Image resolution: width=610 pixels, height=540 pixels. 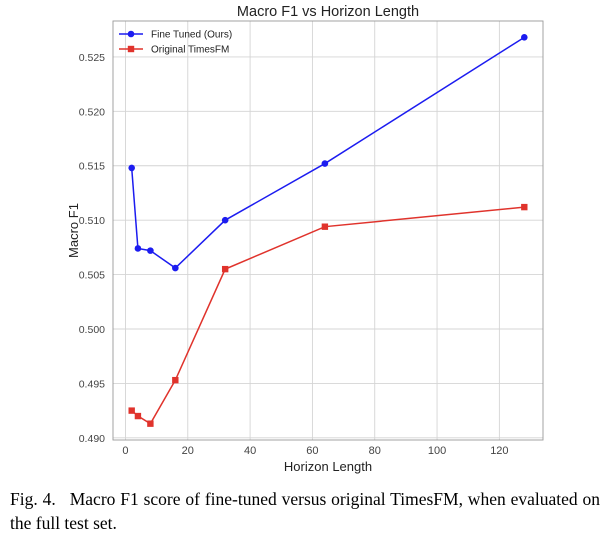 I want to click on x-tick-label: 60, so click(x=312, y=451).